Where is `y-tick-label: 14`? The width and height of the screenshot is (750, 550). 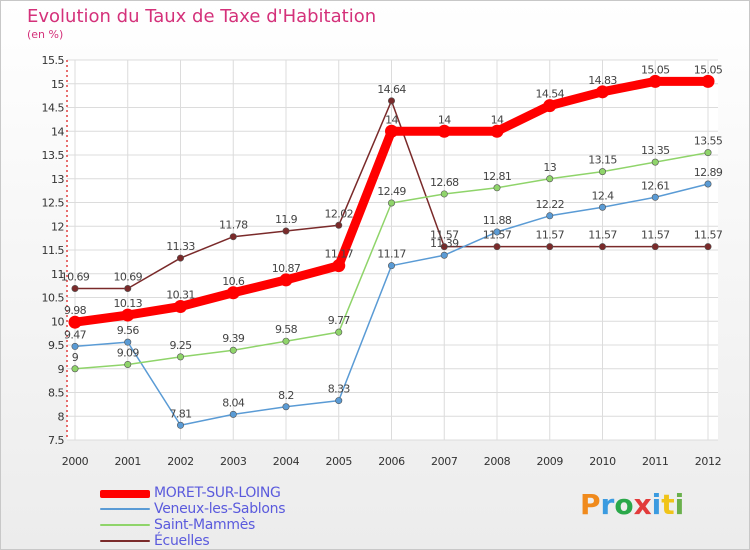 y-tick-label: 14 is located at coordinates (57, 131).